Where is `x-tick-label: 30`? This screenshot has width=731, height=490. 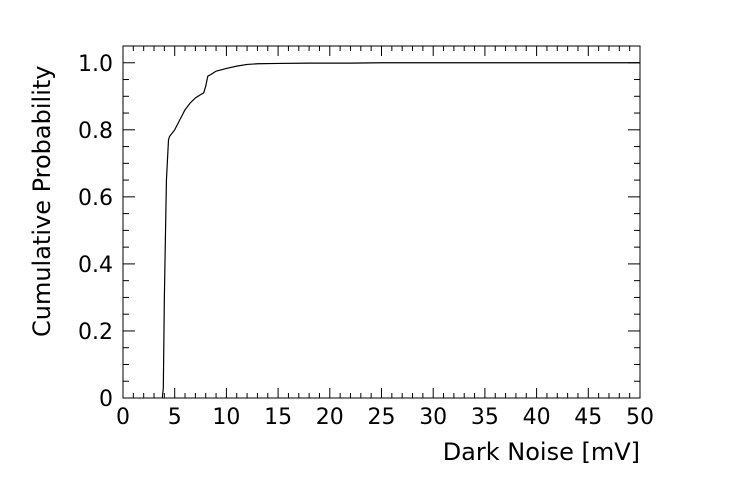
x-tick-label: 30 is located at coordinates (433, 417).